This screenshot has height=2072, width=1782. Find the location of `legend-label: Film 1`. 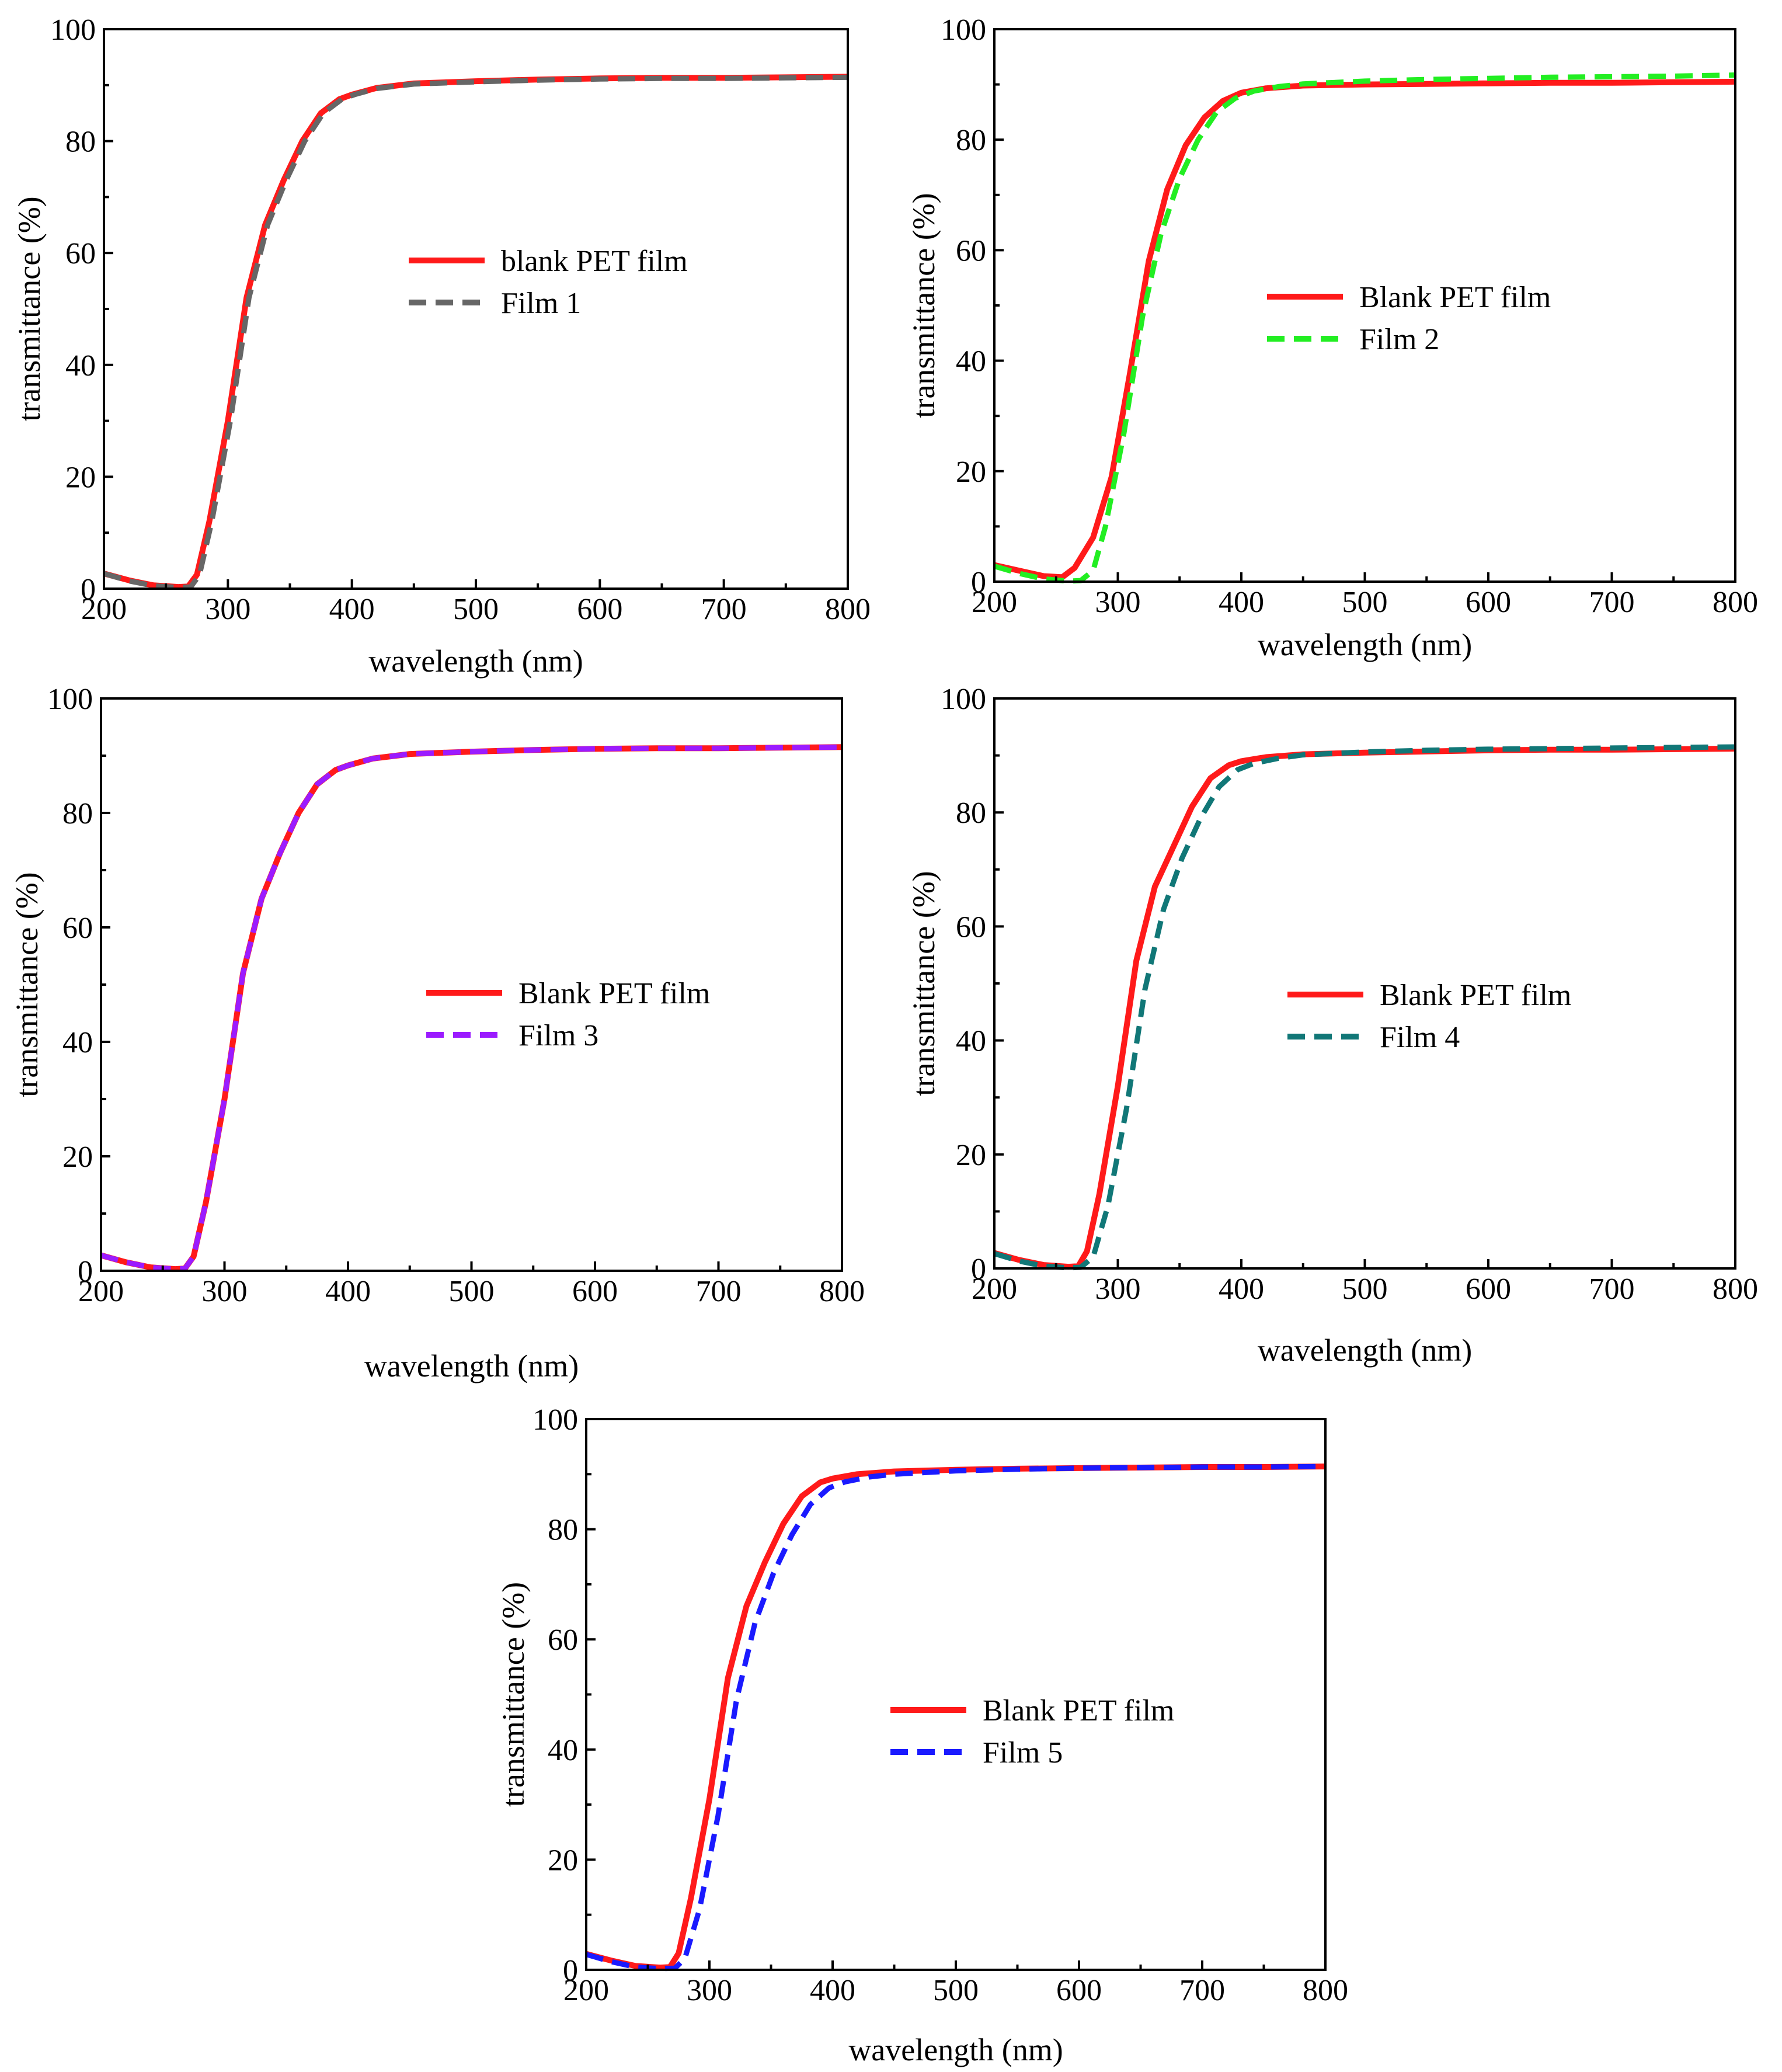

legend-label: Film 1 is located at coordinates (541, 303).